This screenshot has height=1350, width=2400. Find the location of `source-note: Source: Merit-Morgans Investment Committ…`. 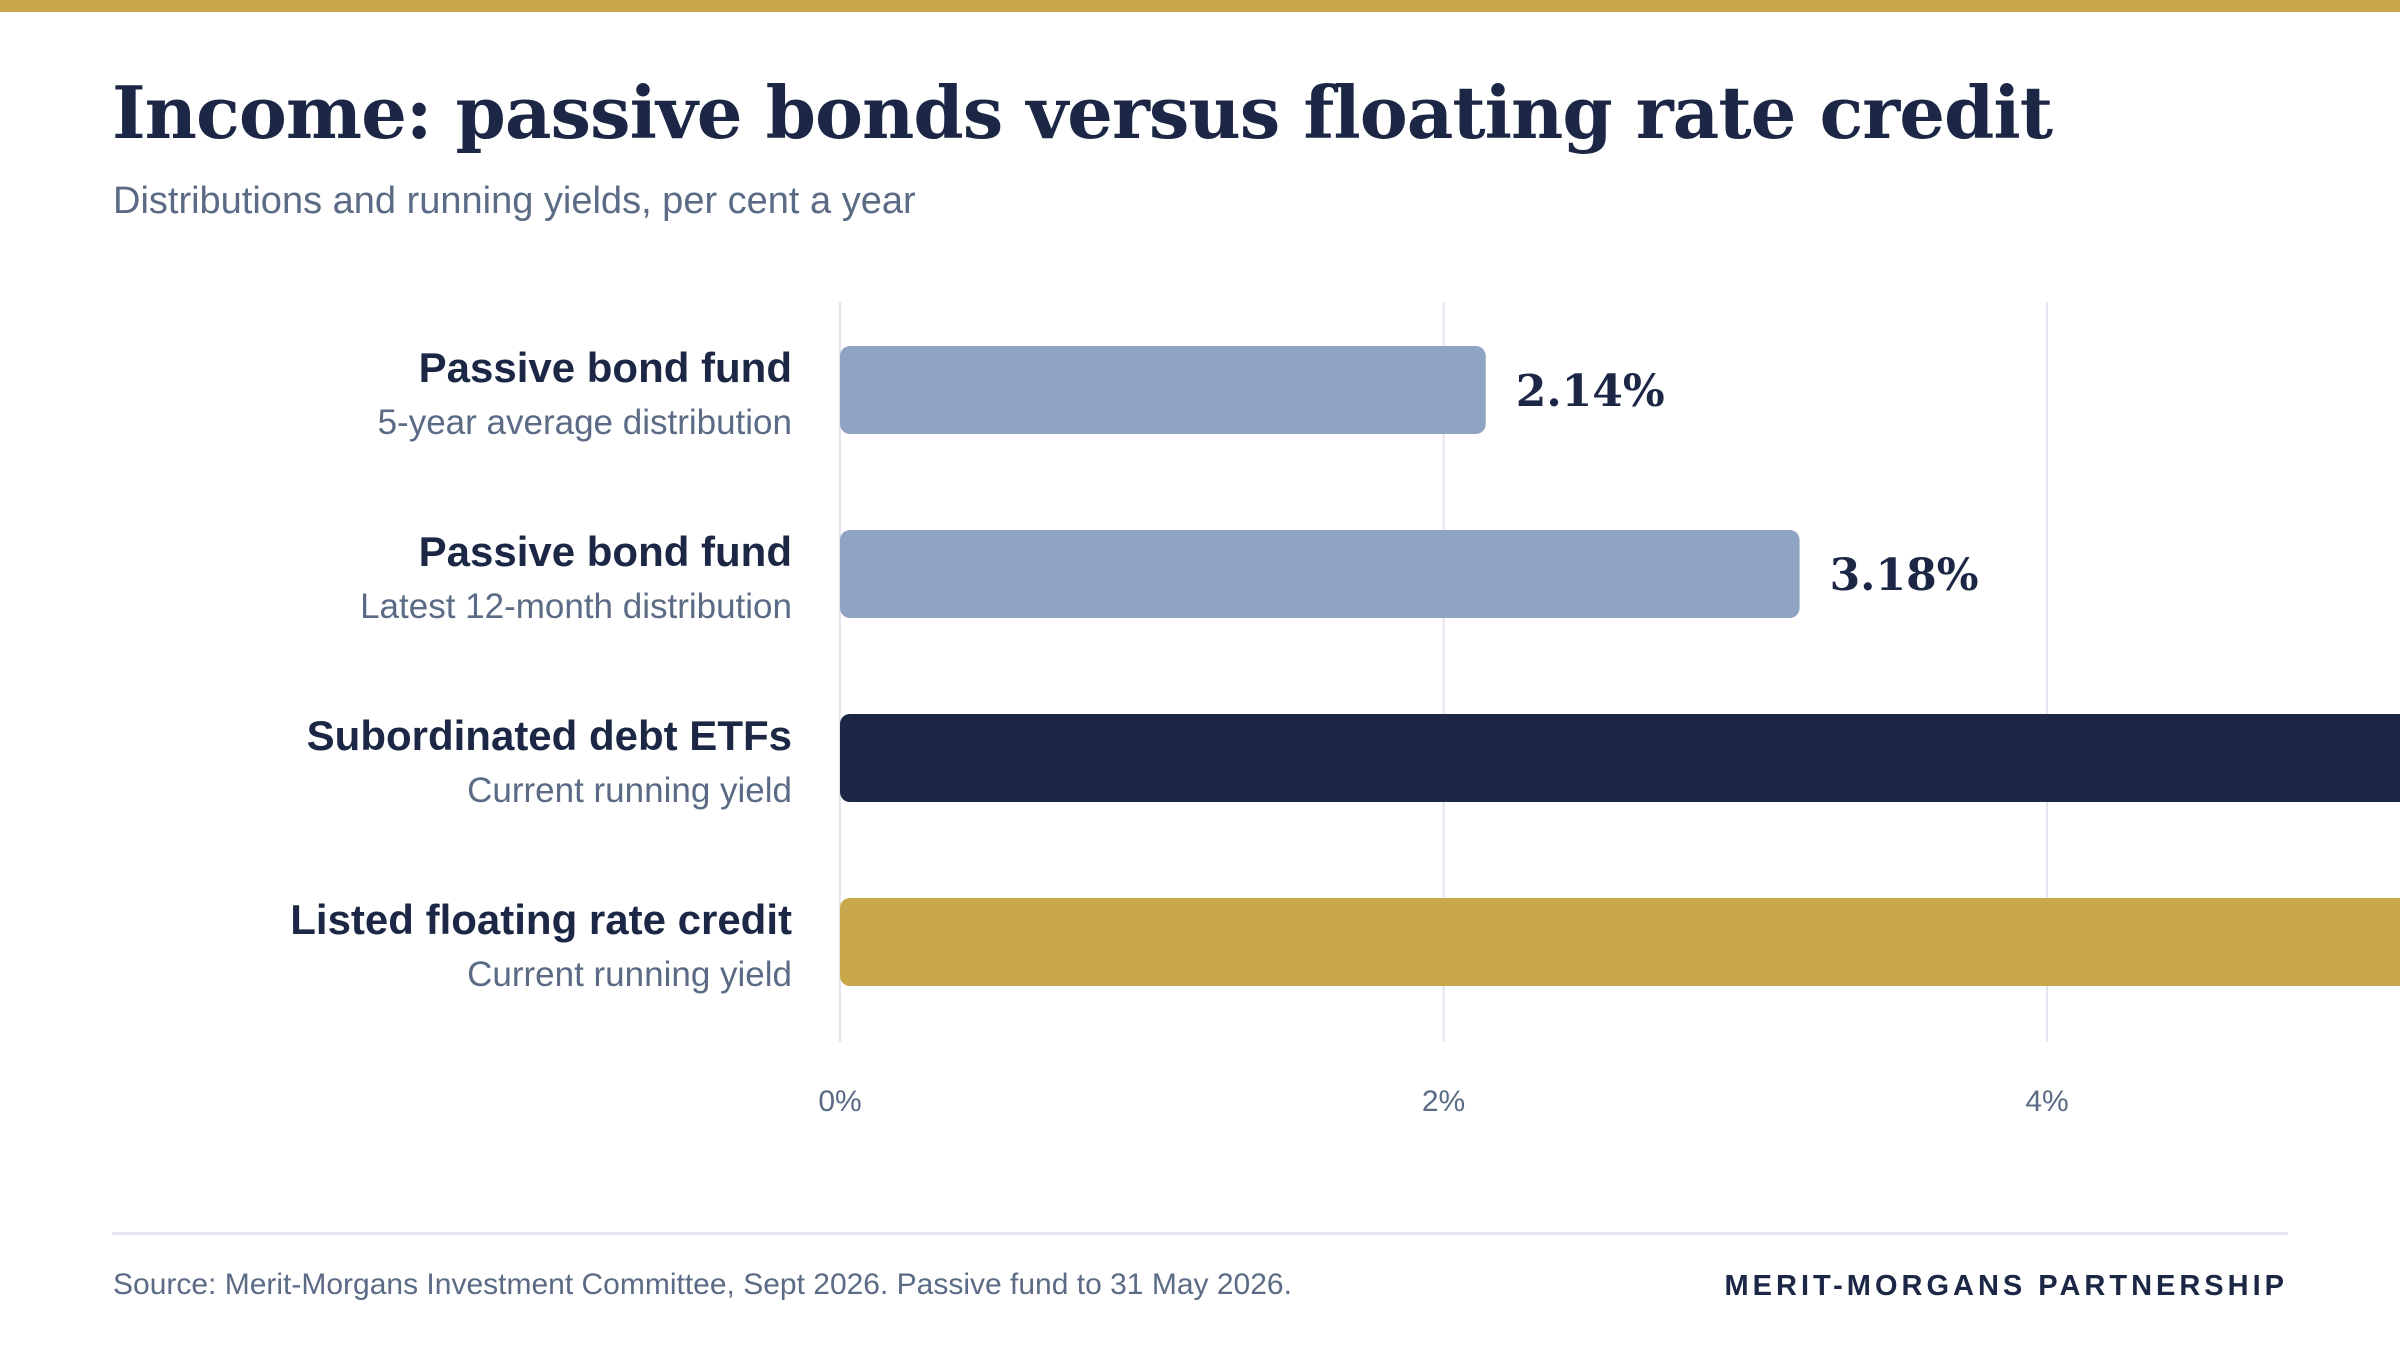

source-note: Source: Merit-Morgans Investment Committ… is located at coordinates (702, 1284).